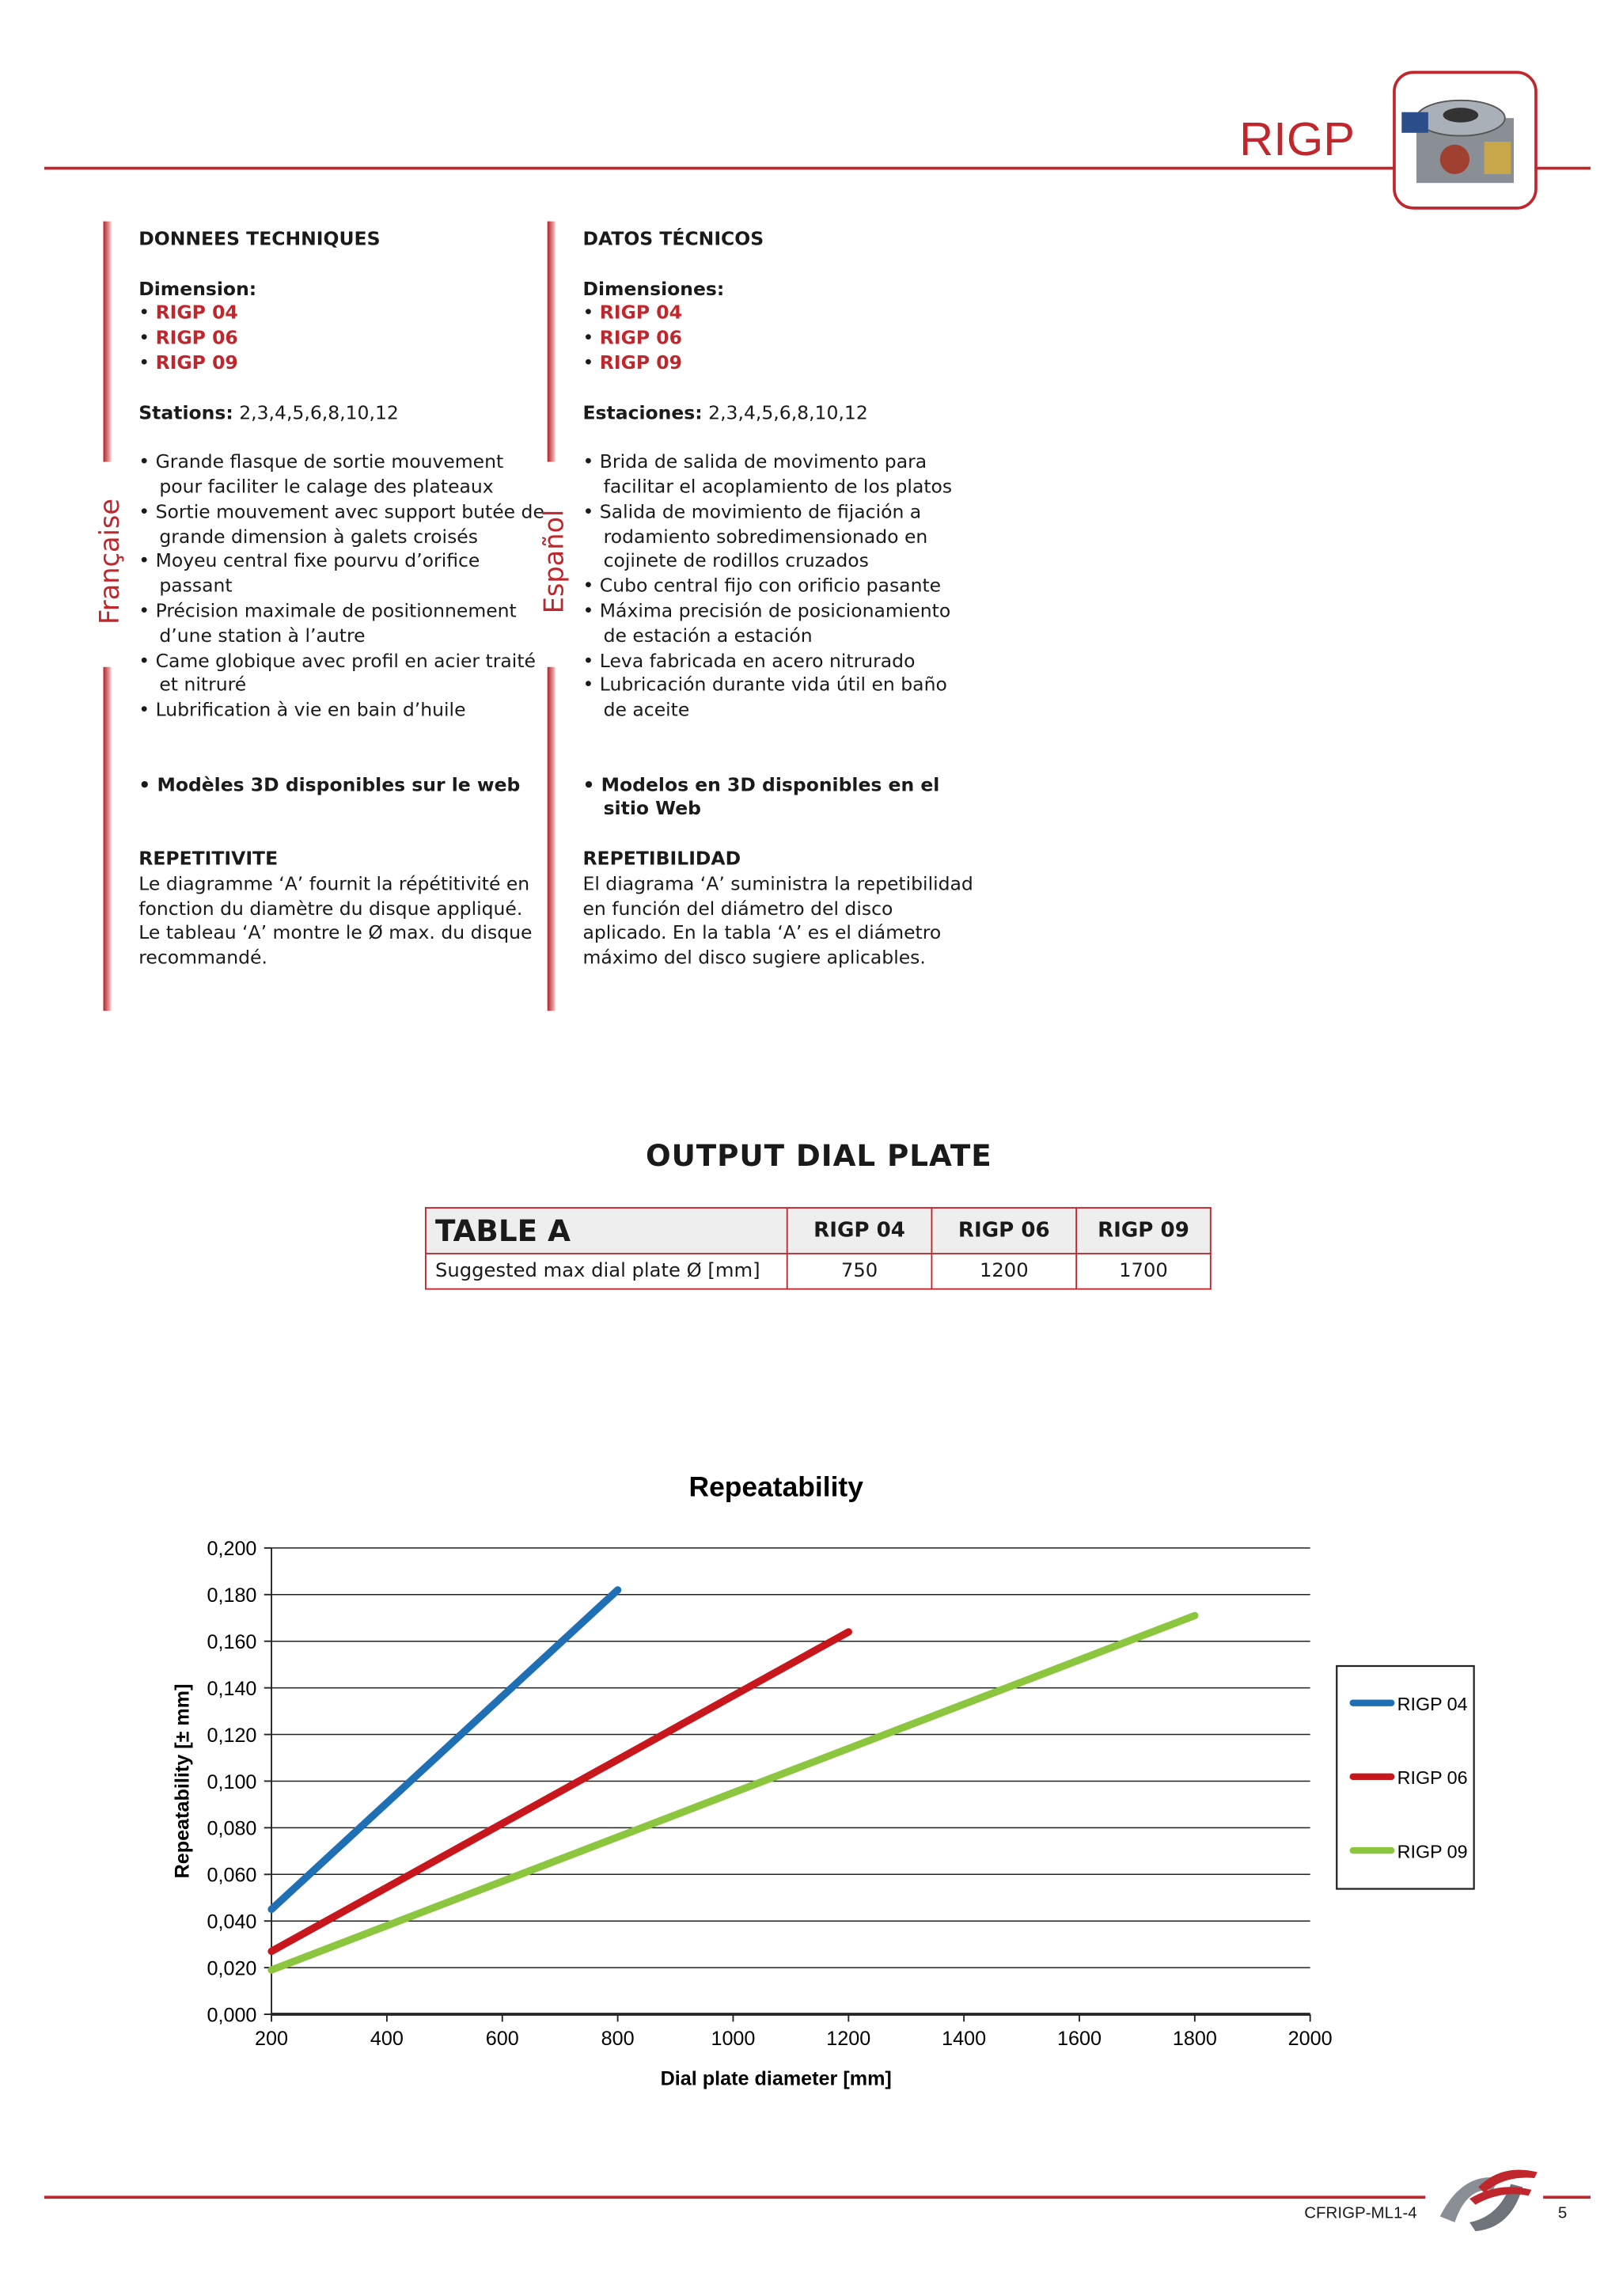 Image resolution: width=1623 pixels, height=2296 pixels. Describe the element at coordinates (231, 1876) in the screenshot. I see `y-tick-label: 0,060` at that location.